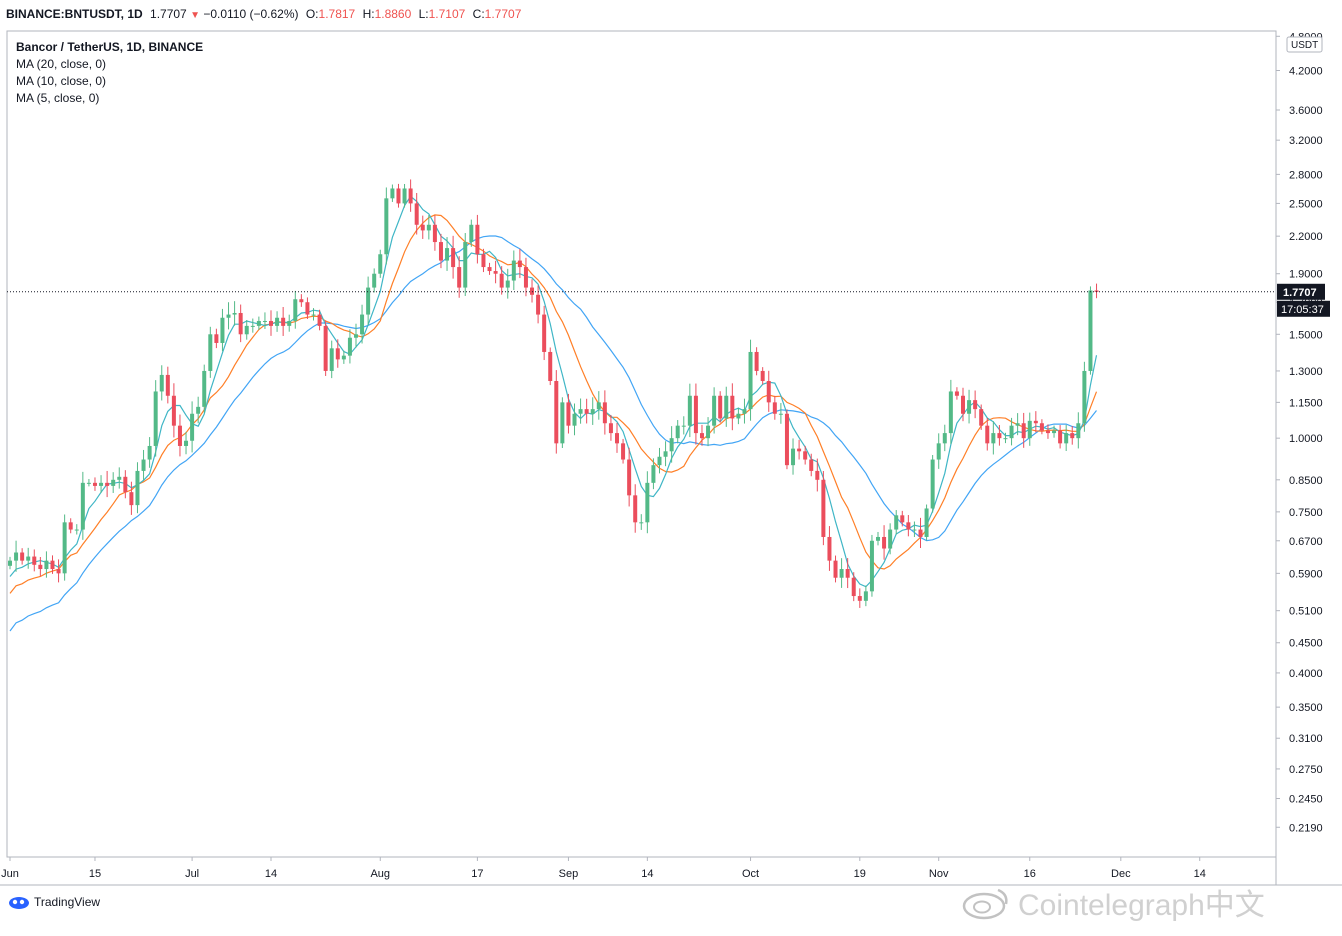  Describe the element at coordinates (54, 902) in the screenshot. I see `tradingview-brand: TradingView` at that location.